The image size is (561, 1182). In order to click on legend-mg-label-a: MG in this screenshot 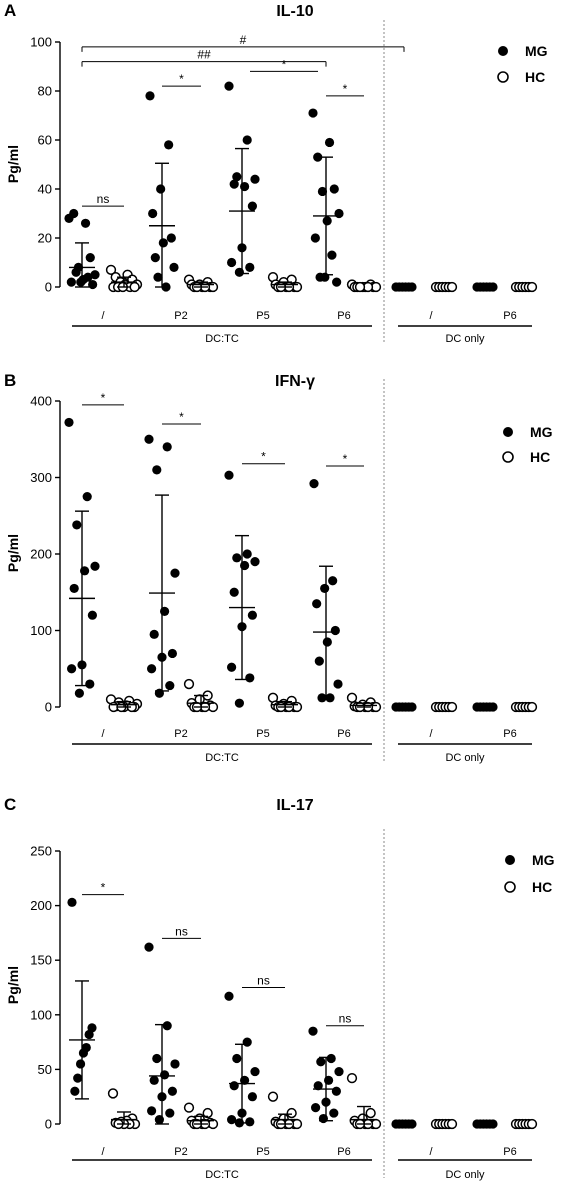, I will do `click(536, 51)`.